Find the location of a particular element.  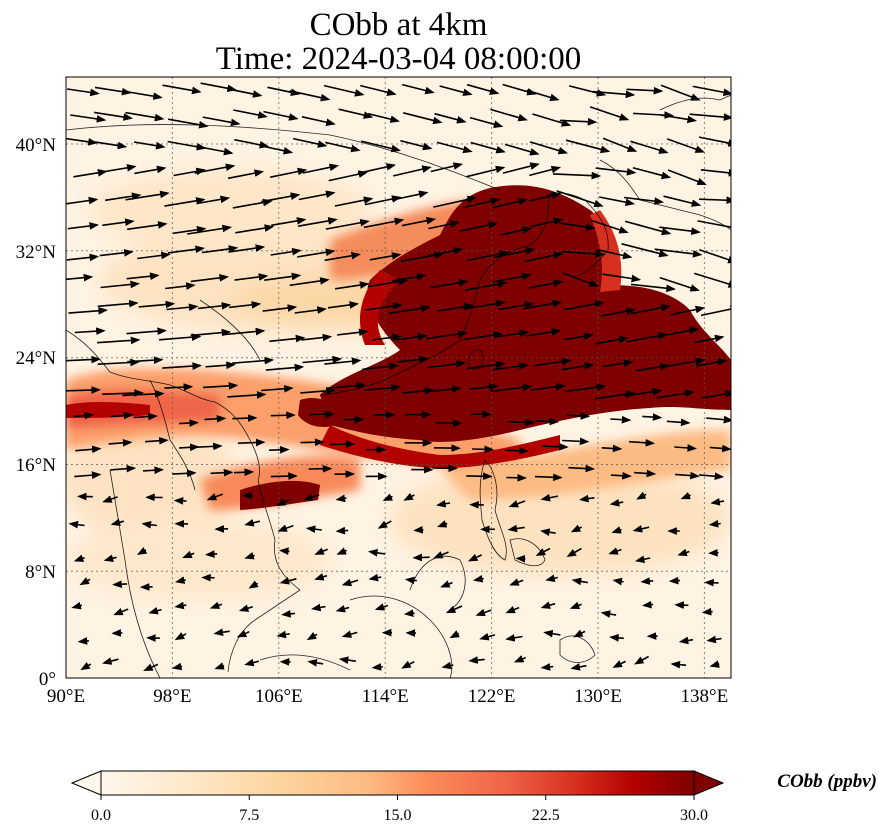

colorbar-tick-label: 7.5 is located at coordinates (249, 815).